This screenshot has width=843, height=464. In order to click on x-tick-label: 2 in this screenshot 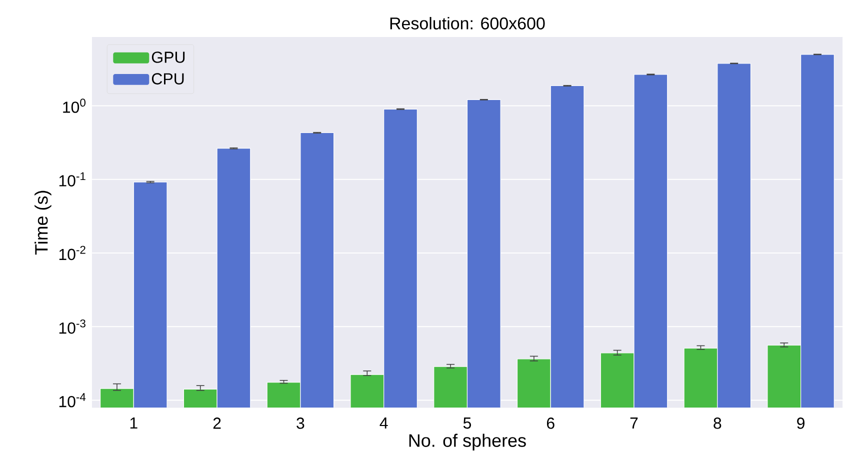, I will do `click(217, 423)`.